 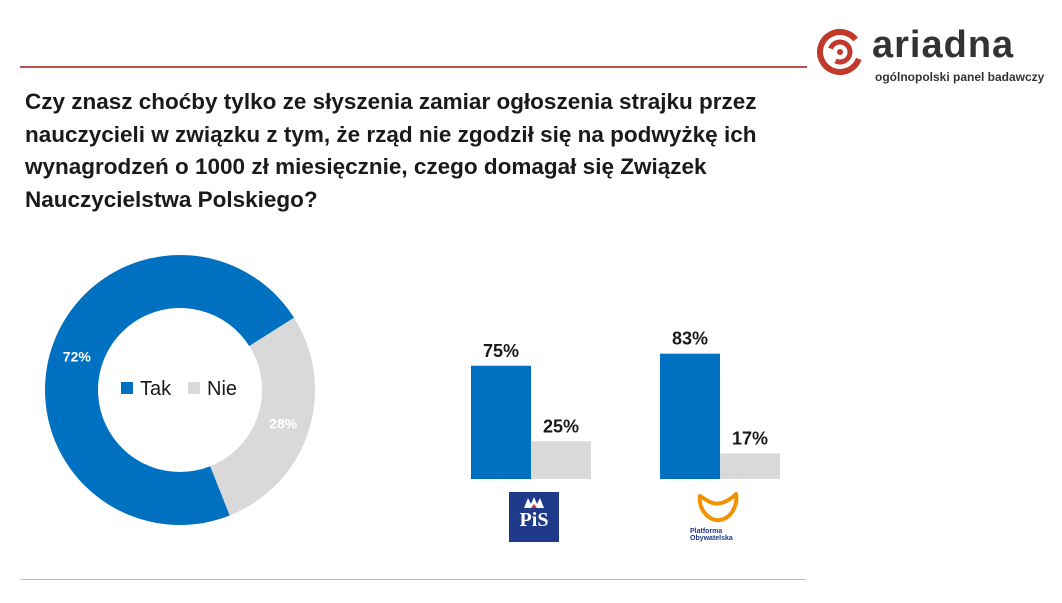 What do you see at coordinates (711, 535) in the screenshot?
I see `po-logo-text: Platforma Obywatelska` at bounding box center [711, 535].